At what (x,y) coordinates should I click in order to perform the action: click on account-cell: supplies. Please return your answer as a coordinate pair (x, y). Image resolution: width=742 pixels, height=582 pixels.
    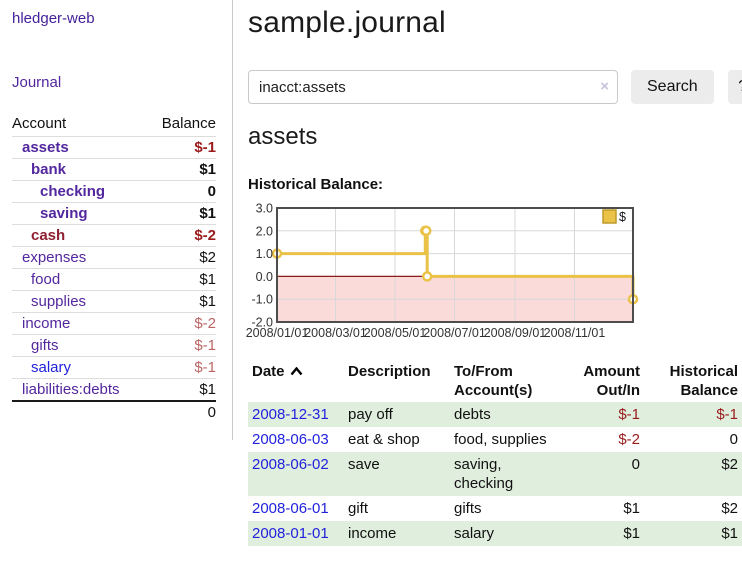
    Looking at the image, I should click on (80, 301).